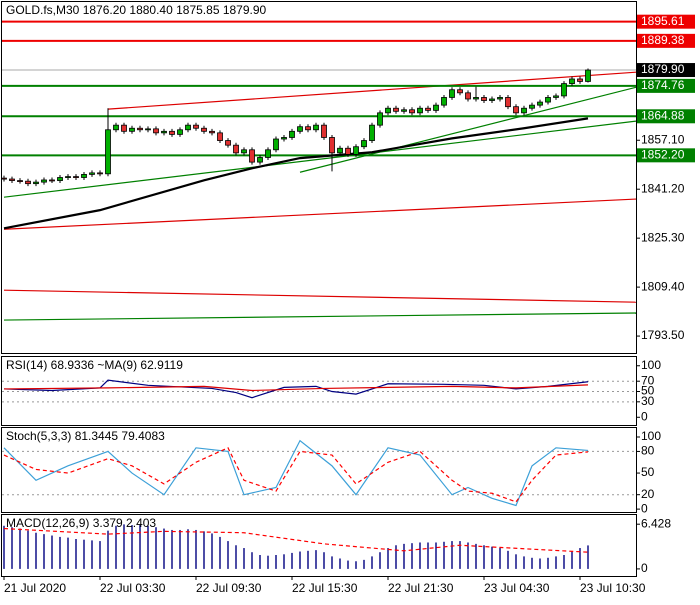  What do you see at coordinates (663, 69) in the screenshot?
I see `last-price-label: 1879.90` at bounding box center [663, 69].